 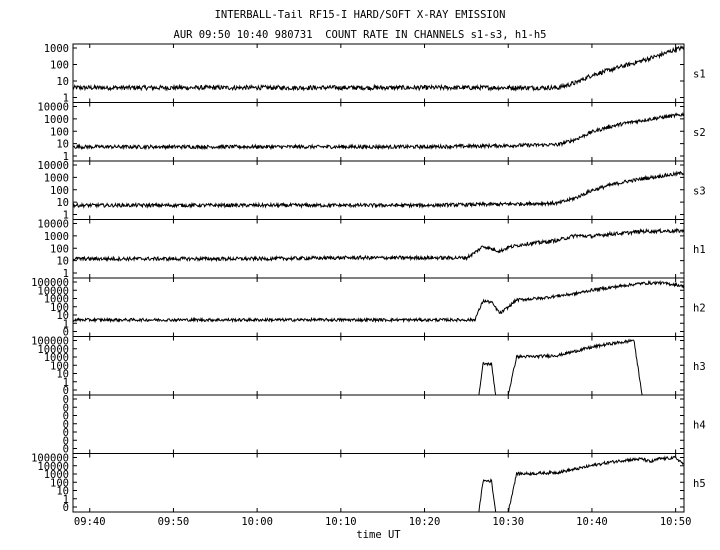 What do you see at coordinates (56, 120) in the screenshot?
I see `y-tick-label-s2: 1000` at bounding box center [56, 120].